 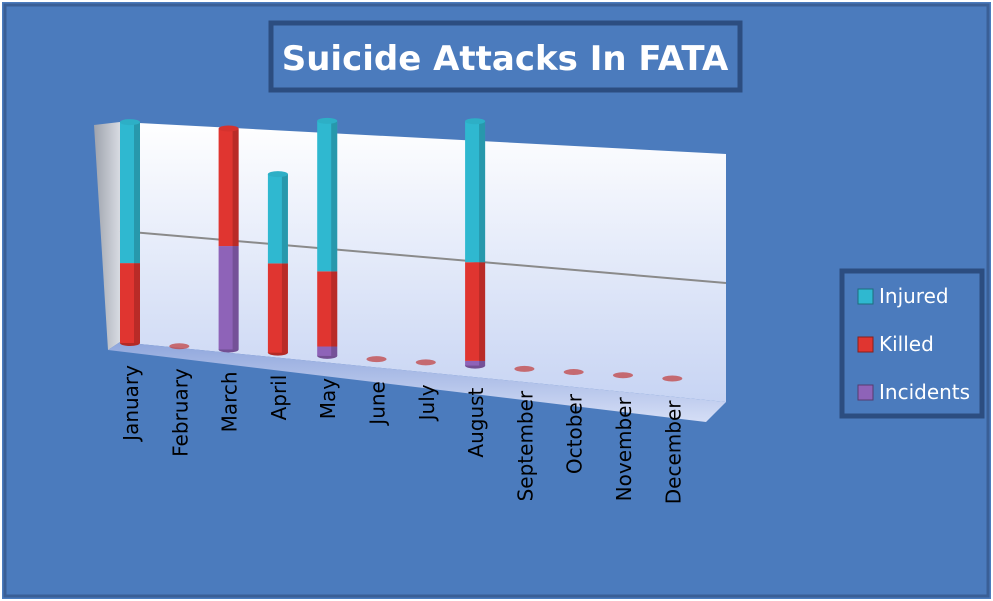 I want to click on category-label-february: February, so click(x=180, y=412).